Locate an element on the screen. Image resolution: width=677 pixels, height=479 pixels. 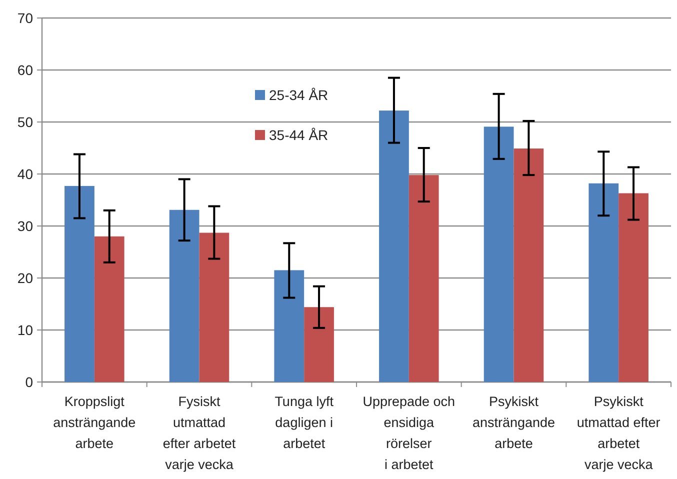
x-tick-label: Tunga lyft dagligen i arbetet is located at coordinates (304, 422).